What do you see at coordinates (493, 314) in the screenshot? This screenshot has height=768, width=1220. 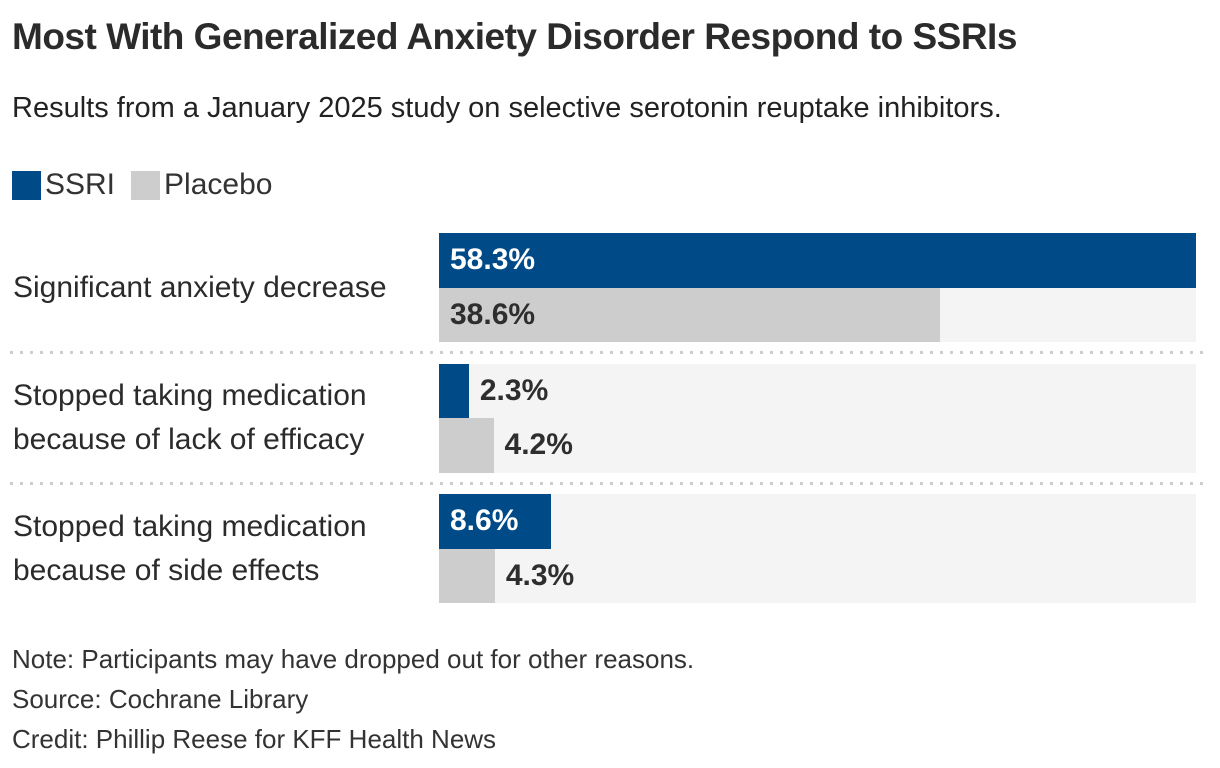 I see `placebo-value-label: 38.6%` at bounding box center [493, 314].